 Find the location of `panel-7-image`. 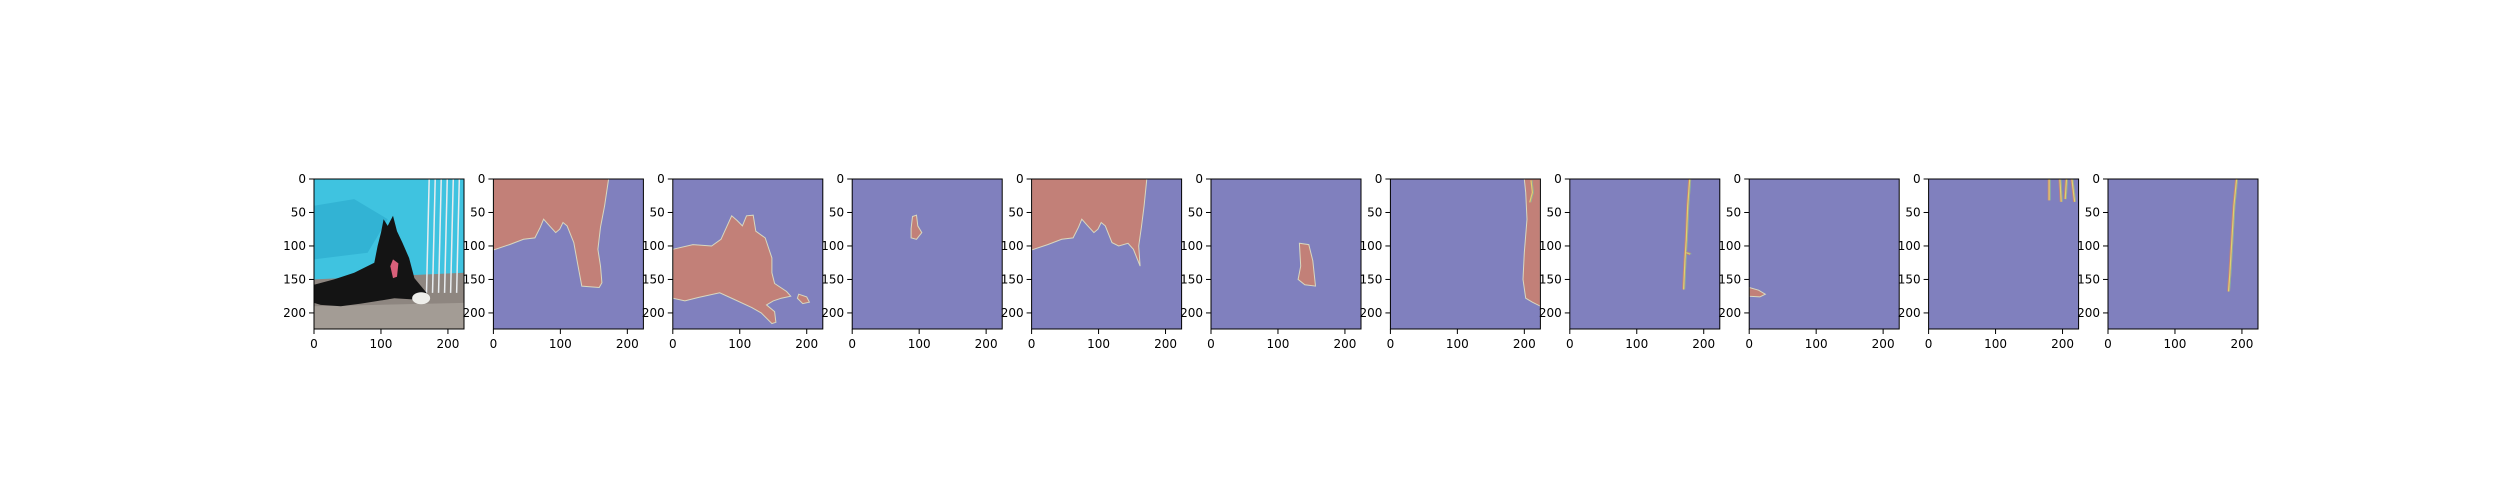

panel-7-image is located at coordinates (1465, 254).